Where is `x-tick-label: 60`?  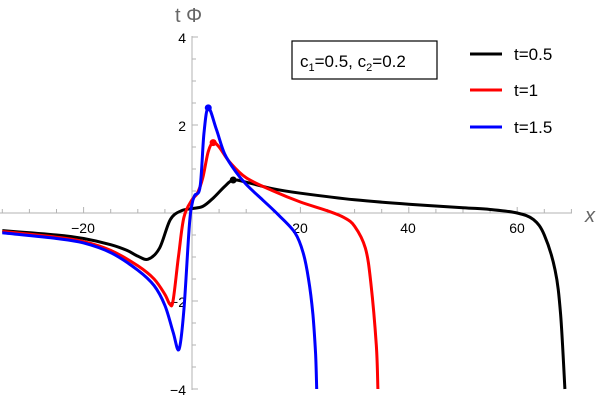 x-tick-label: 60 is located at coordinates (517, 228).